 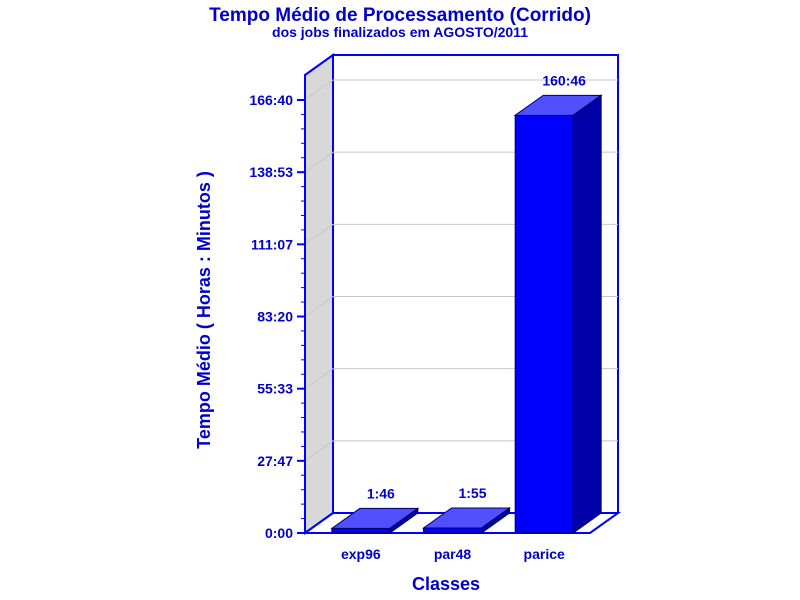 I want to click on y-tick-label: 138:53, so click(x=271, y=172).